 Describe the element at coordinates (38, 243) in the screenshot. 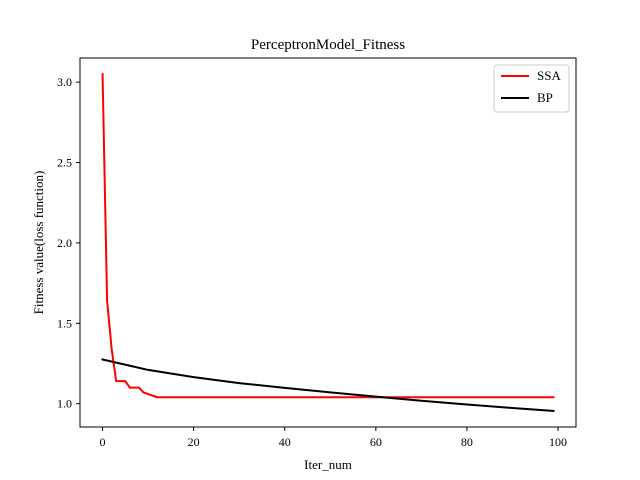

I see `y-axis-label: Fitness value(loss function)` at that location.